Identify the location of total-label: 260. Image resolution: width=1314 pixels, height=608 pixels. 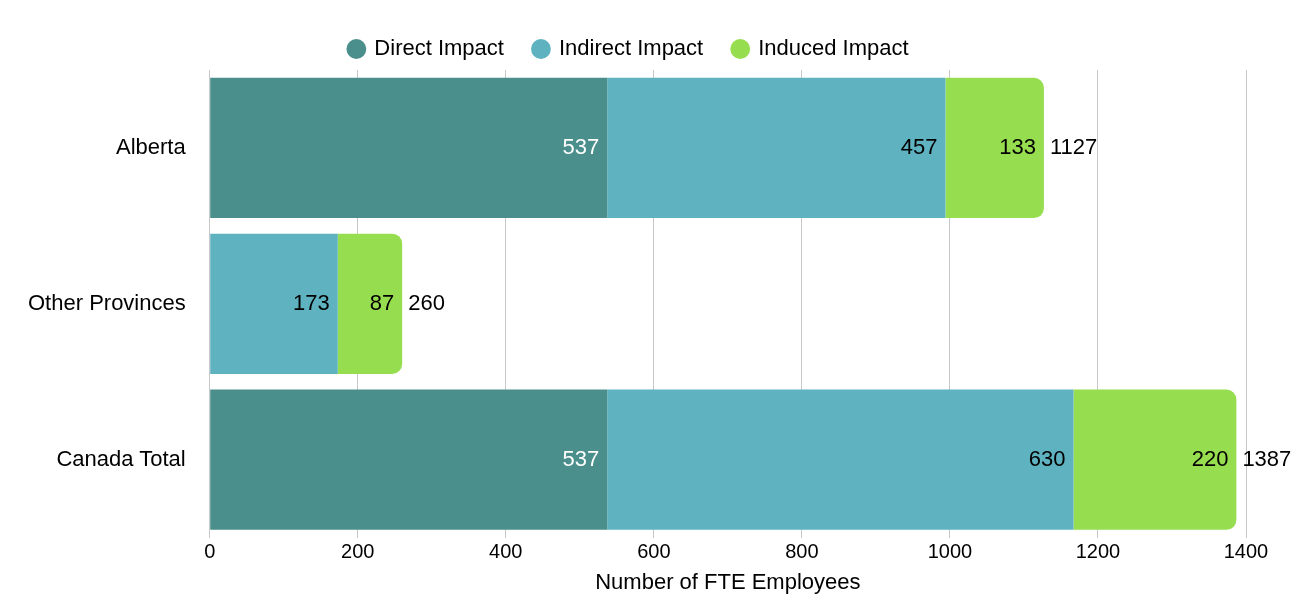
(426, 302).